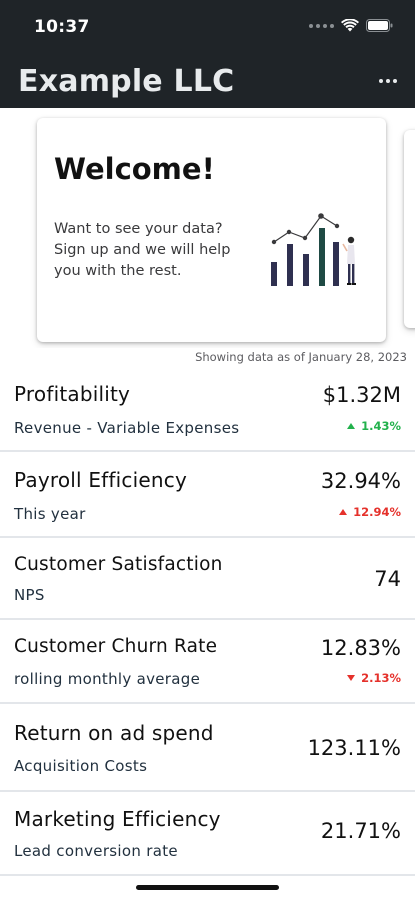 Image resolution: width=415 pixels, height=900 pixels. What do you see at coordinates (118, 564) in the screenshot?
I see `metric-name: Customer Satisfaction` at bounding box center [118, 564].